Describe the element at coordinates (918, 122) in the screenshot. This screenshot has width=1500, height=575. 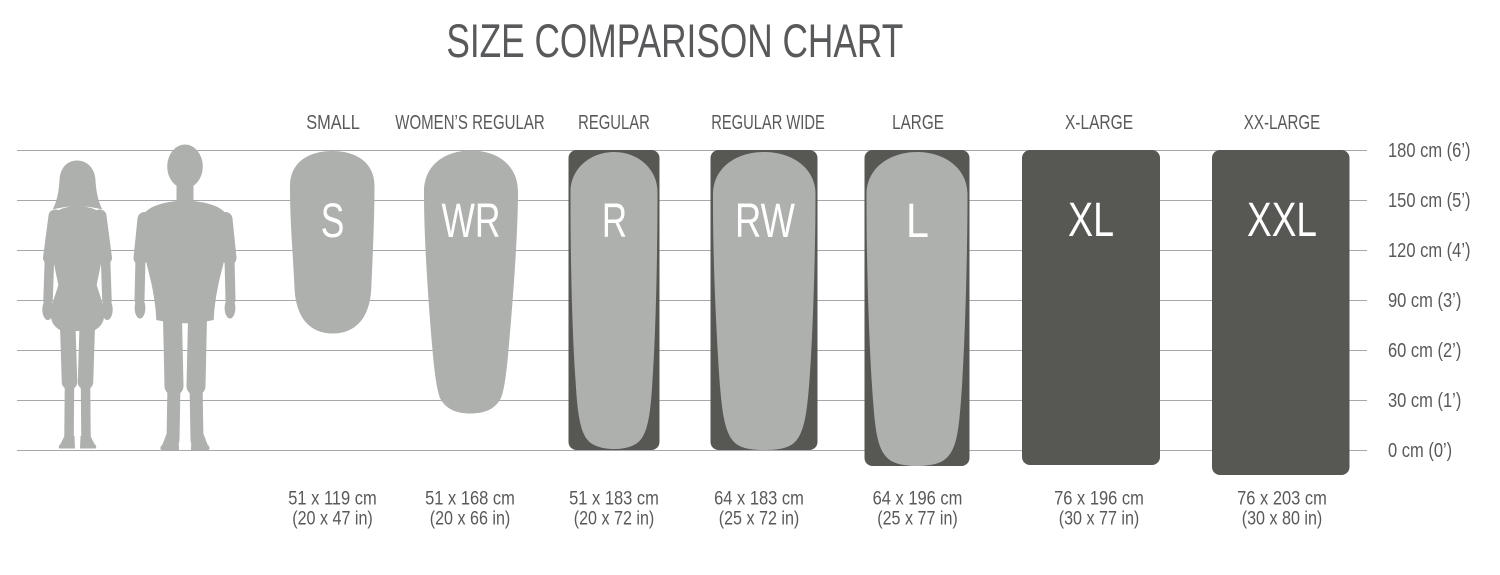
I see `svg-text: LARGE` at that location.